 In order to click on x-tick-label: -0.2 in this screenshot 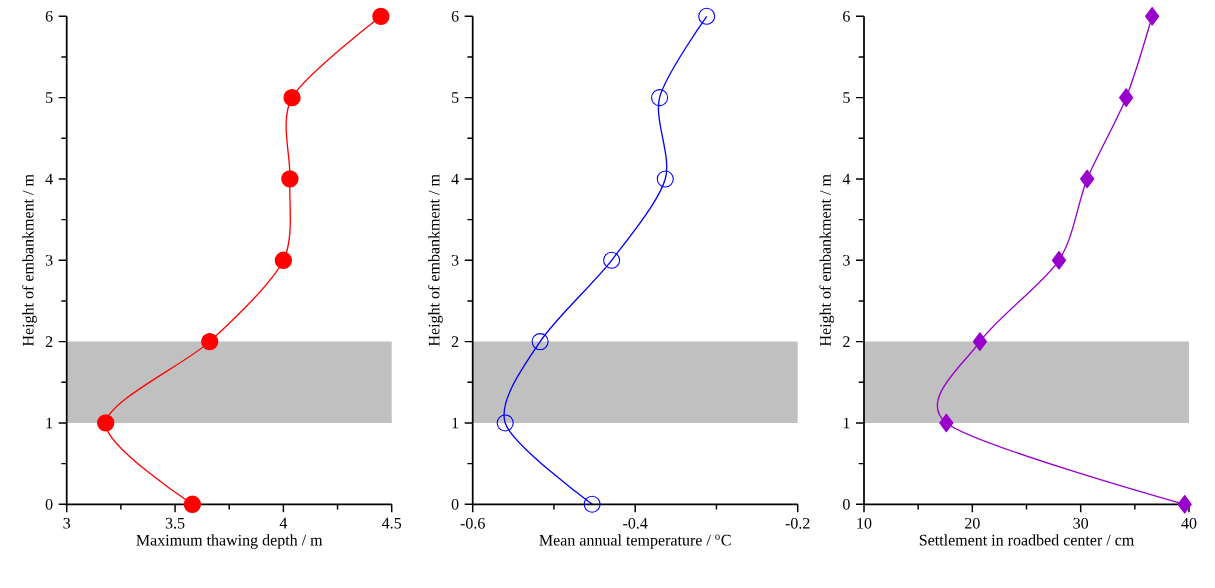, I will do `click(797, 523)`.